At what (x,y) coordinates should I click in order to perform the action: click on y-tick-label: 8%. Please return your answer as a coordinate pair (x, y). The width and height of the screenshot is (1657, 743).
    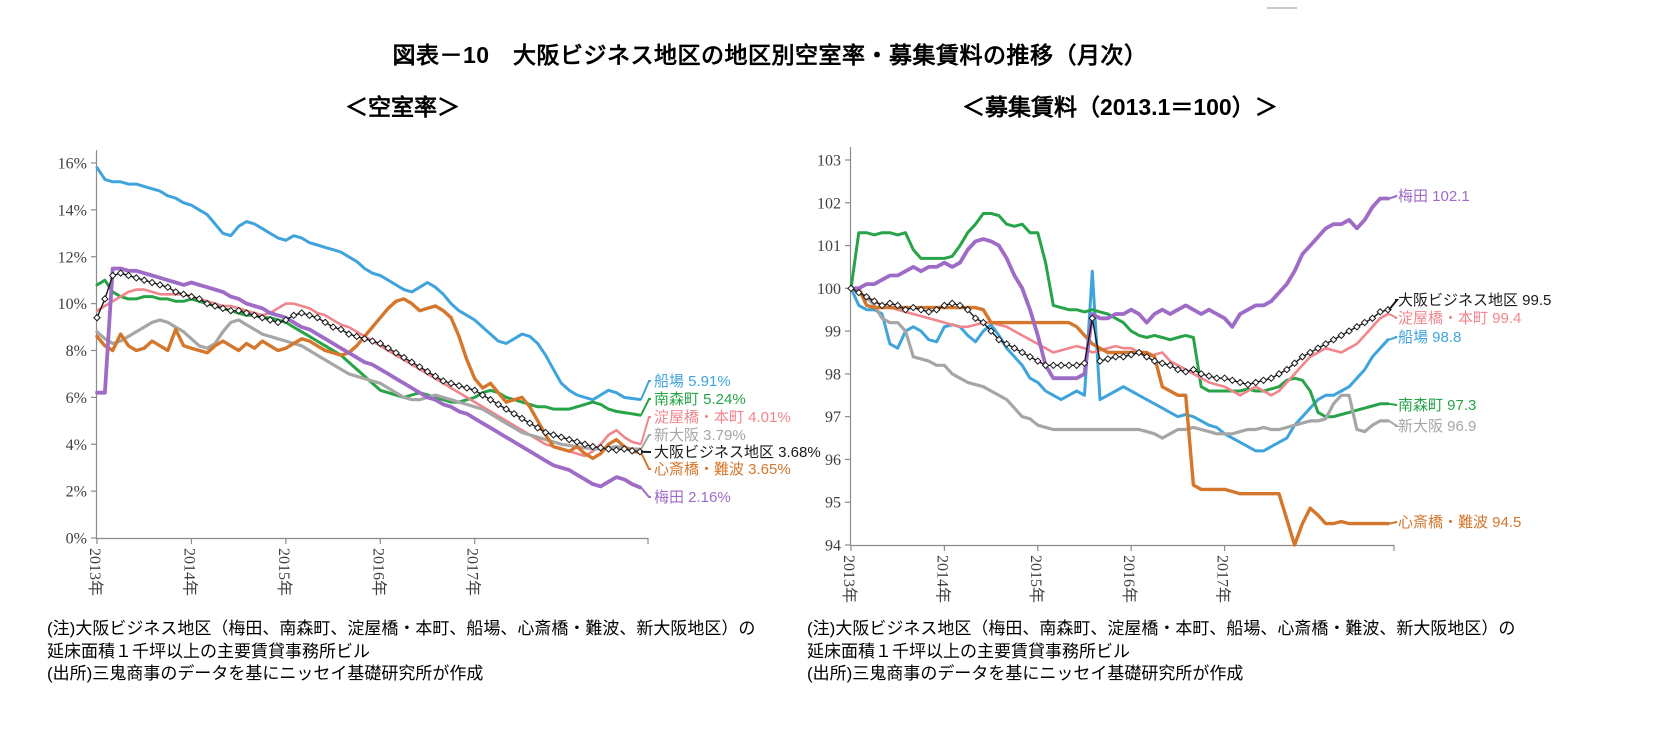
    Looking at the image, I should click on (76, 351).